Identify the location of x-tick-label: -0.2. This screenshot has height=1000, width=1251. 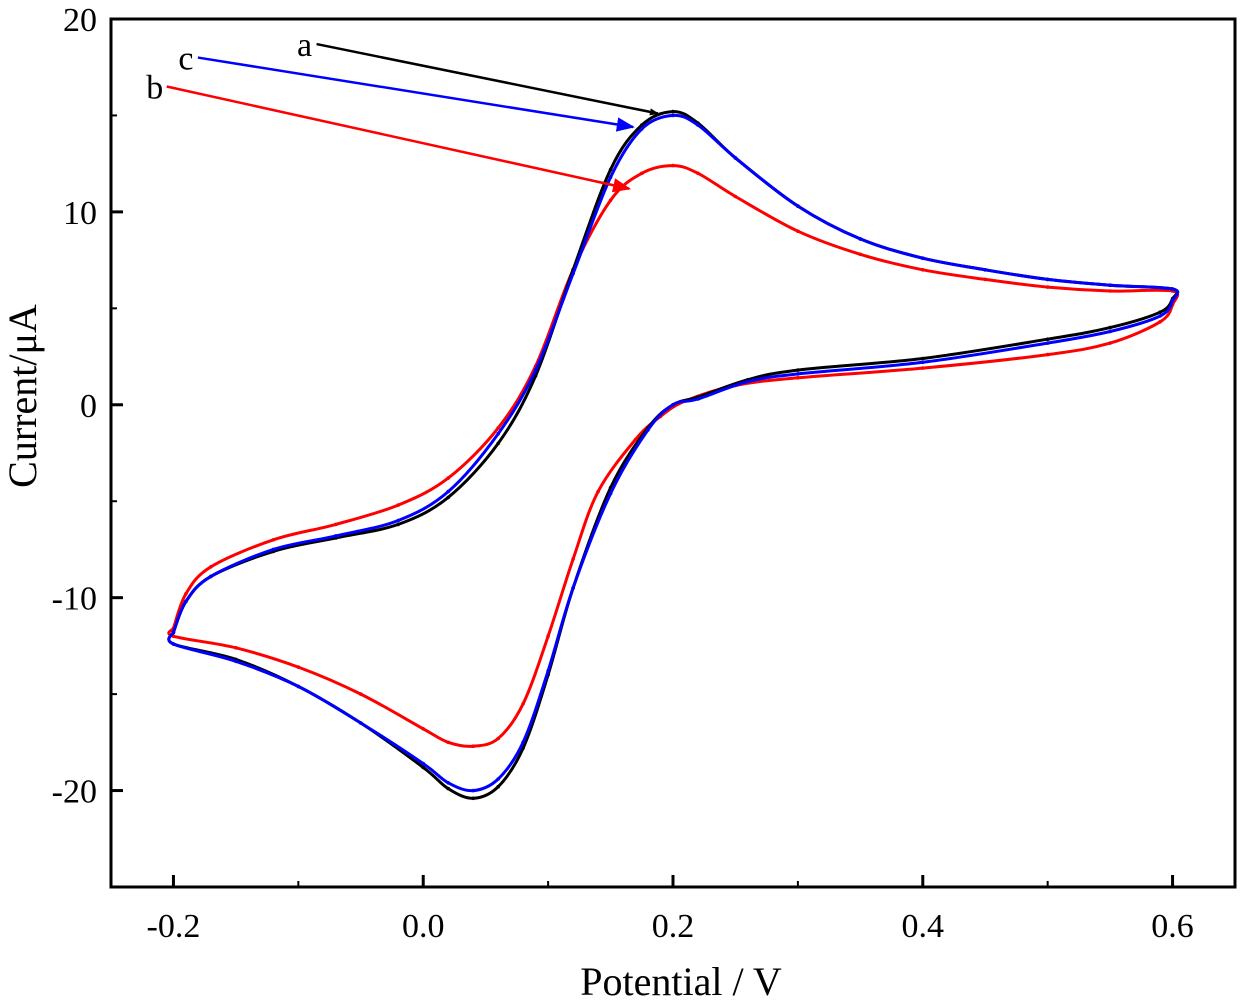
(174, 926).